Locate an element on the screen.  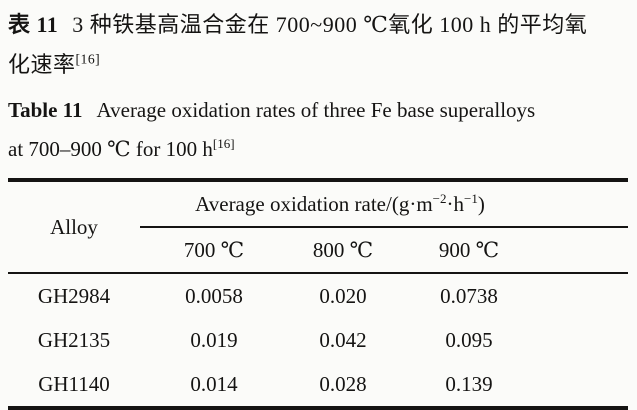
column-header-700c: 700 ℃ is located at coordinates (214, 250).